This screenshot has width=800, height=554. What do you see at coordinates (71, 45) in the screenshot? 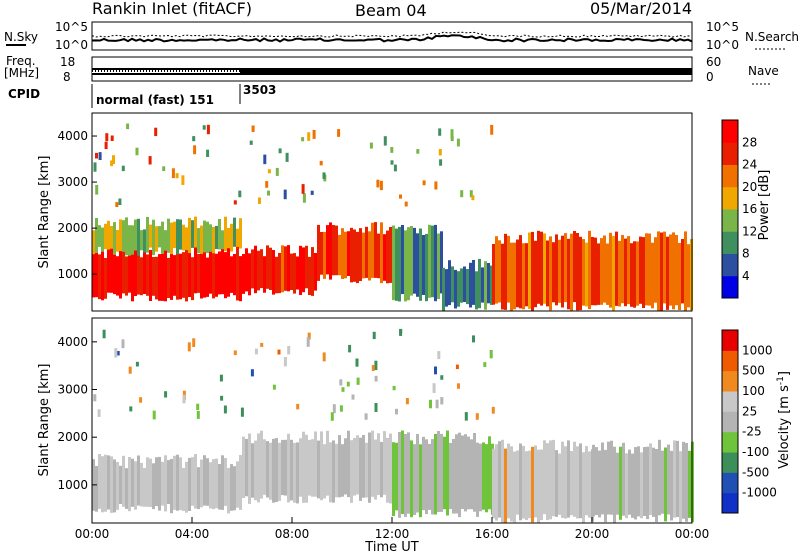
I see `noise-left-tick-low: 10^0` at bounding box center [71, 45].